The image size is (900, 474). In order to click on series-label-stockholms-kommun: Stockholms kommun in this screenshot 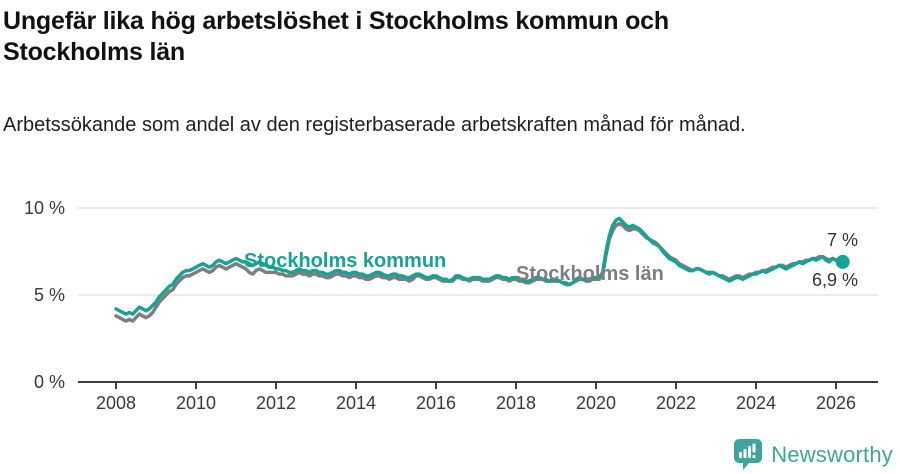, I will do `click(345, 261)`.